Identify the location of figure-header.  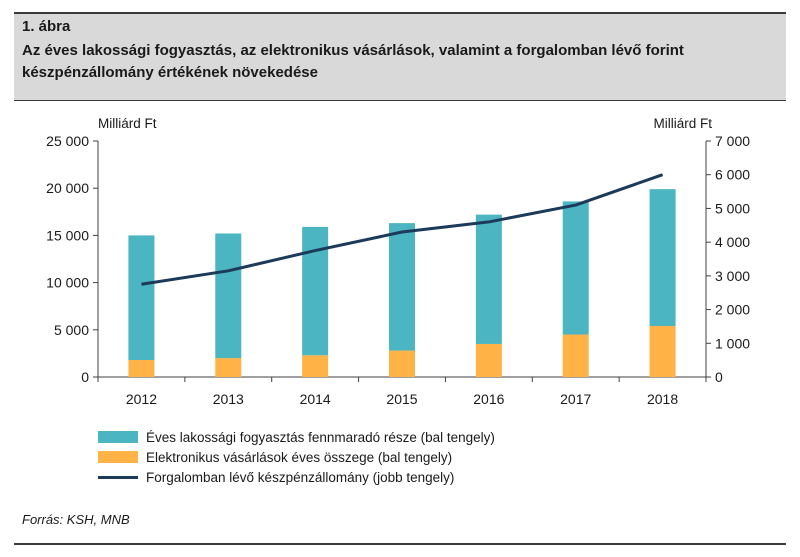
(400, 57).